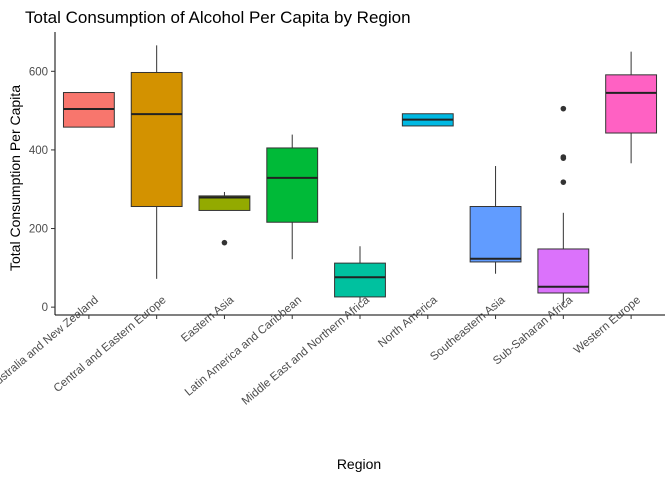 The width and height of the screenshot is (672, 480). What do you see at coordinates (38, 230) in the screenshot?
I see `y-tick-label: 200` at bounding box center [38, 230].